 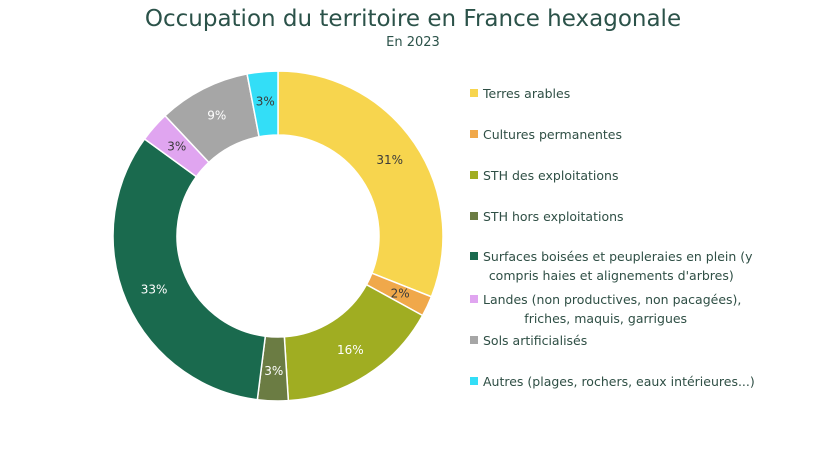 I want to click on legend-label: STH des exploitations, so click(x=551, y=175).